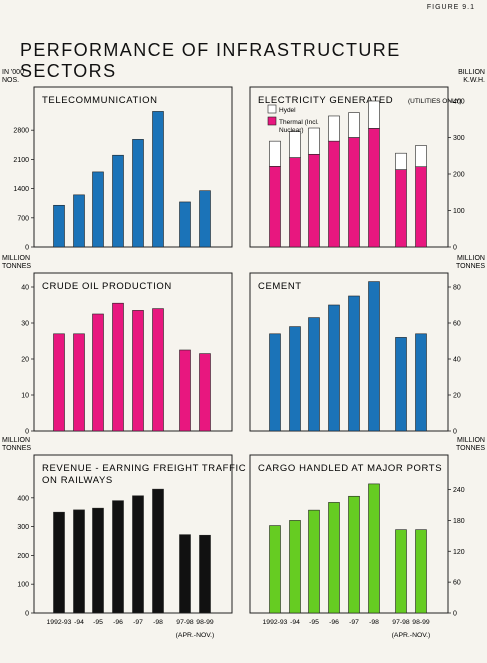 The width and height of the screenshot is (487, 663). Describe the element at coordinates (144, 468) in the screenshot. I see `chart-title: REVENUE - EARNING FREIGHT TRAFFIC` at that location.